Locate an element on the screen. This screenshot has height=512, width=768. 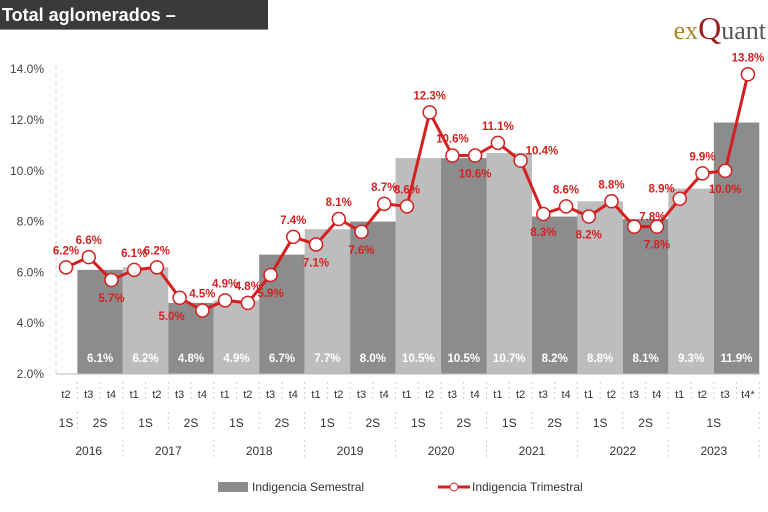
point-value-label: 9.9% is located at coordinates (702, 157).